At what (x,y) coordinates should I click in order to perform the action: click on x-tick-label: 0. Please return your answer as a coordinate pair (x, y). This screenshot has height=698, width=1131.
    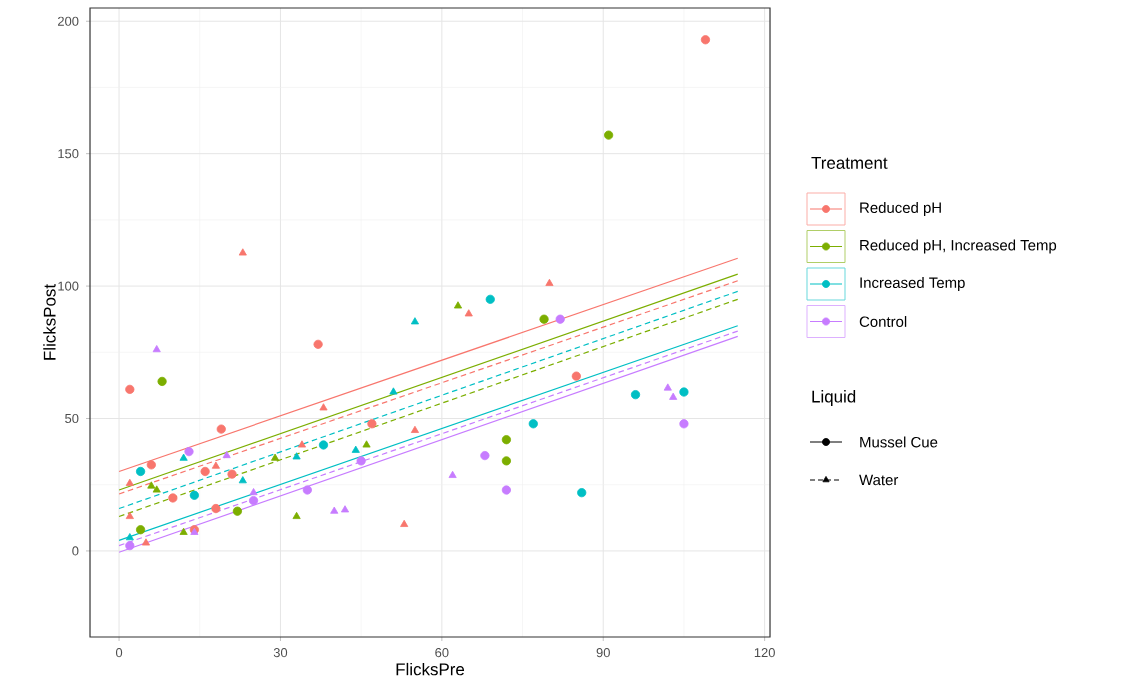
    Looking at the image, I should click on (119, 653).